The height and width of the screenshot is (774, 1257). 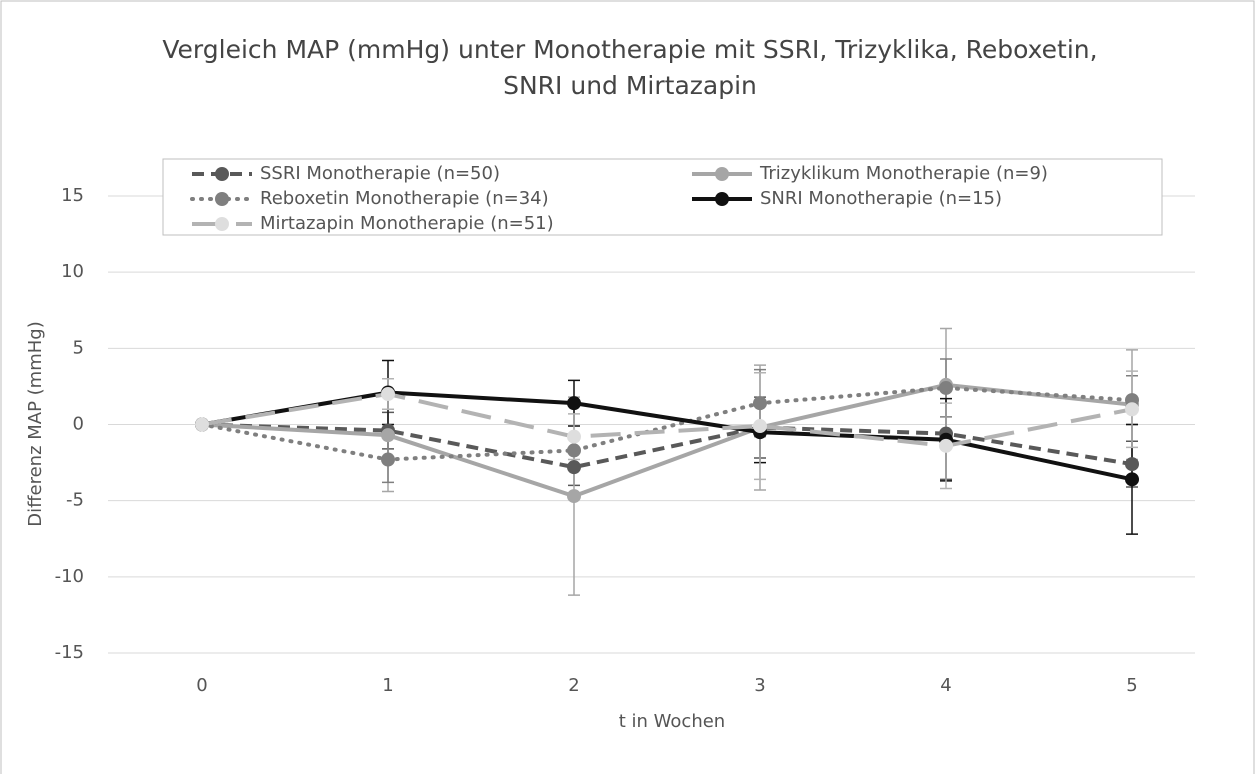 I want to click on legend-label: Reboxetin Monotherapie (n=34), so click(x=404, y=198).